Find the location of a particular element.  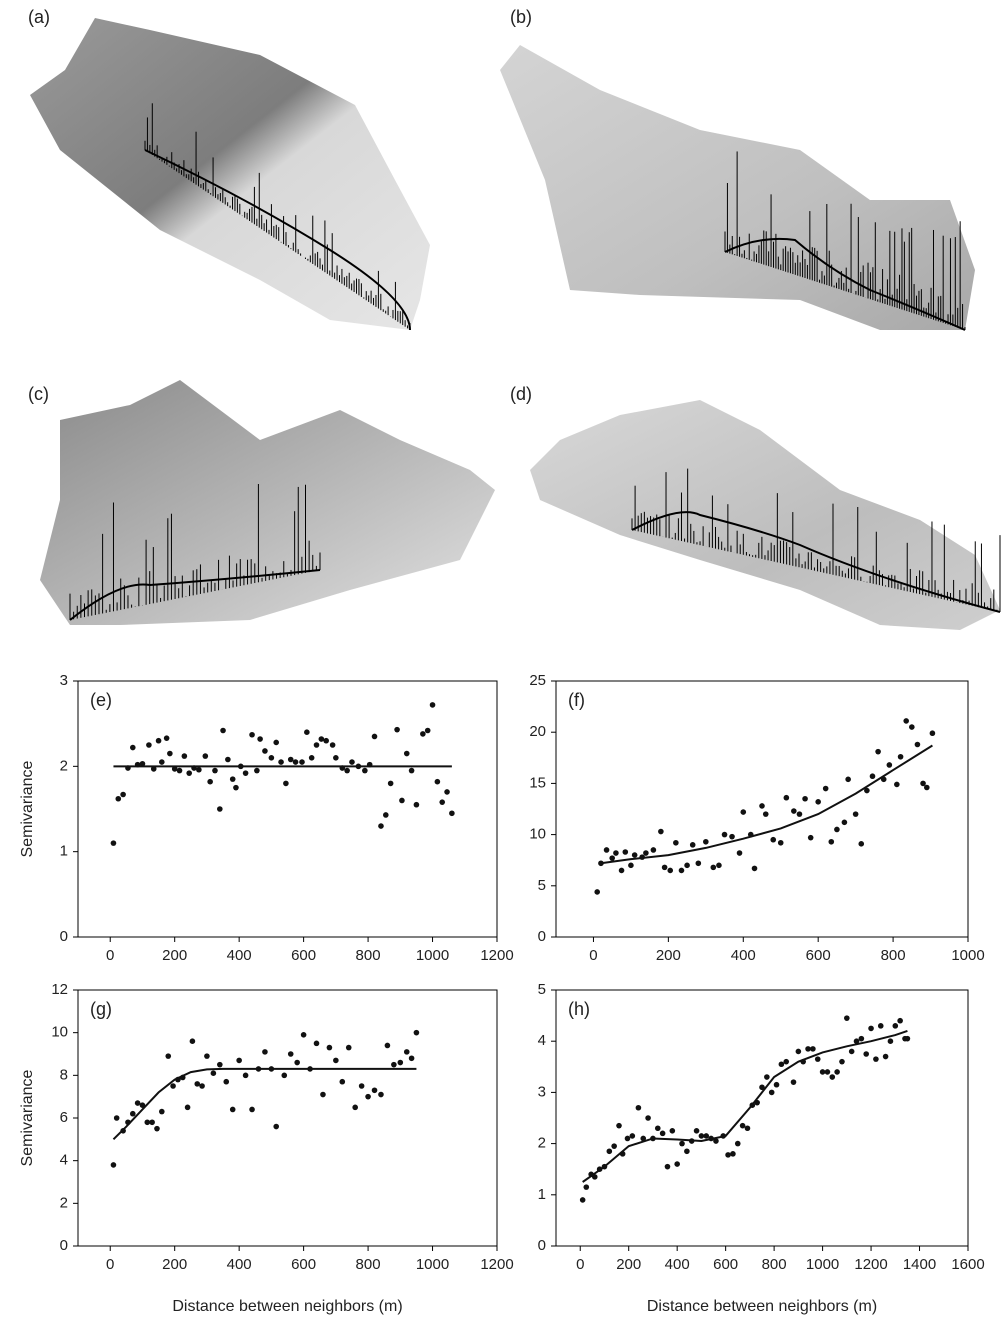

plot-frame is located at coordinates (287, 809).